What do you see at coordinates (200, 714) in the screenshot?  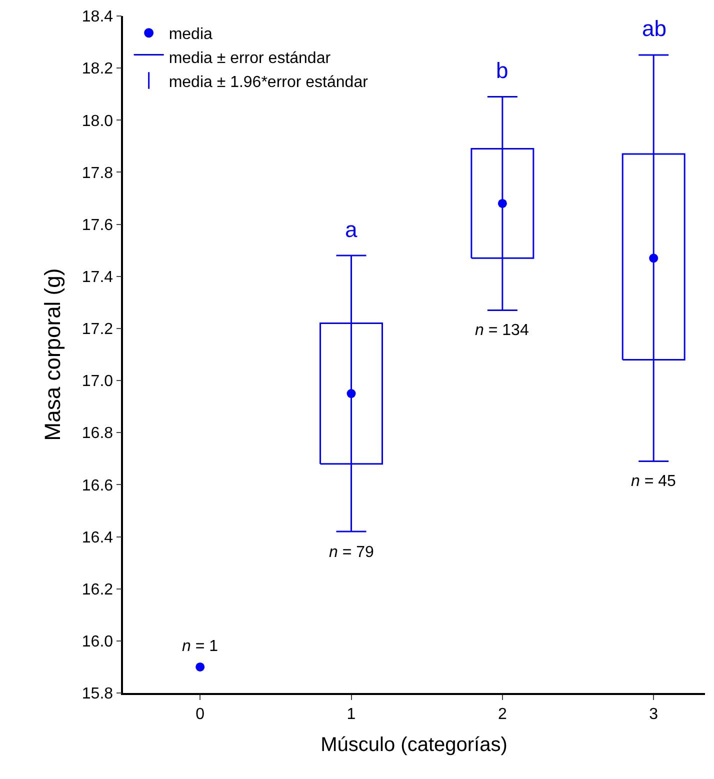 I see `x-tick-label: 0` at bounding box center [200, 714].